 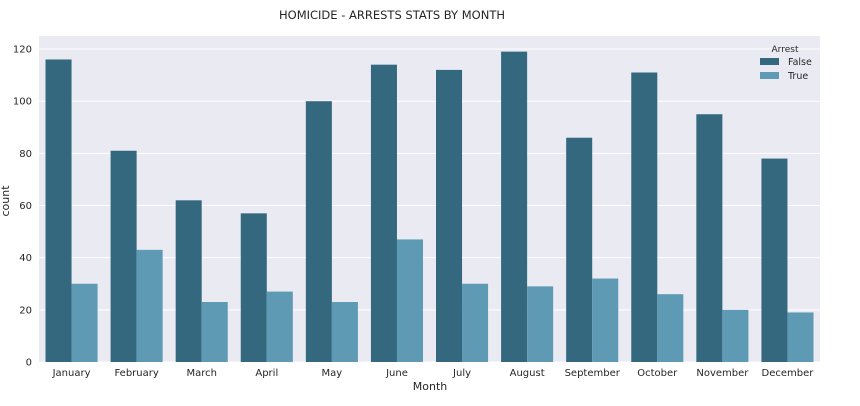 What do you see at coordinates (409, 300) in the screenshot?
I see `bar-true-june` at bounding box center [409, 300].